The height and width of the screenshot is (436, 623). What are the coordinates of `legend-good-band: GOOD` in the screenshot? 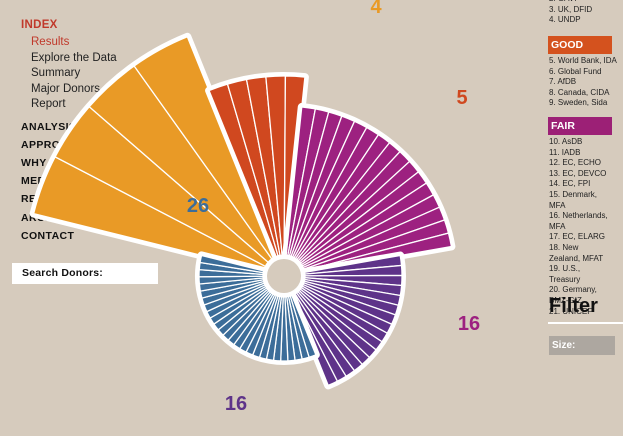 It's located at (580, 45).